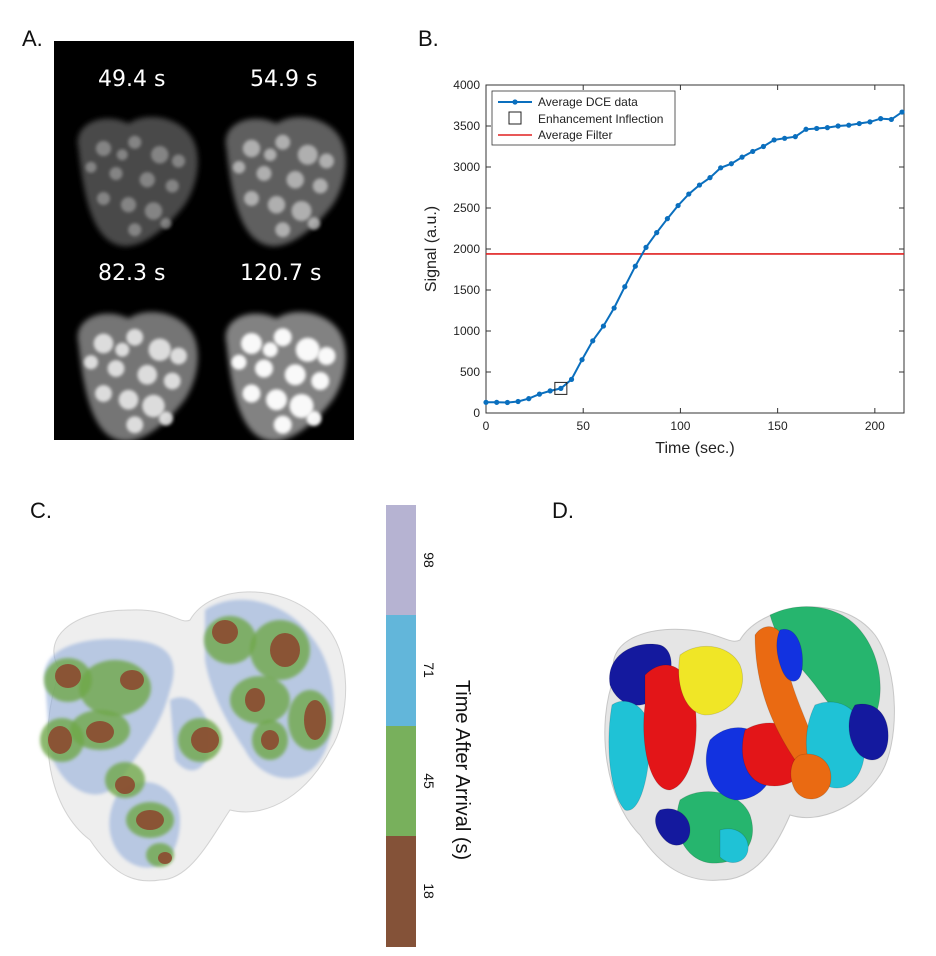  I want to click on panel-c-label: C., so click(41, 510).